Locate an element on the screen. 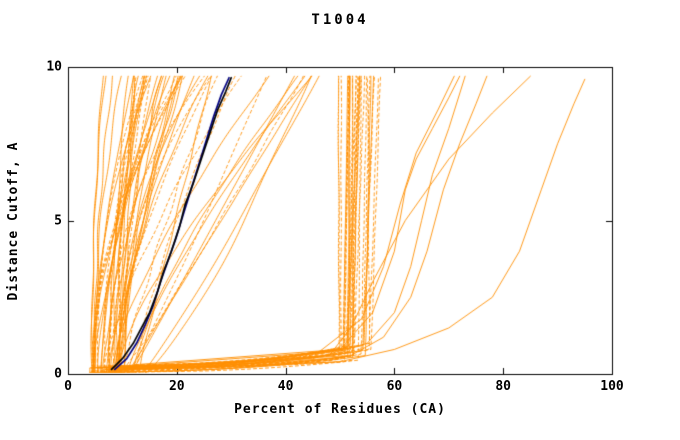 Image resolution: width=680 pixels, height=440 pixels. x-axis-label: Percent of Residues (CA) is located at coordinates (340, 409).